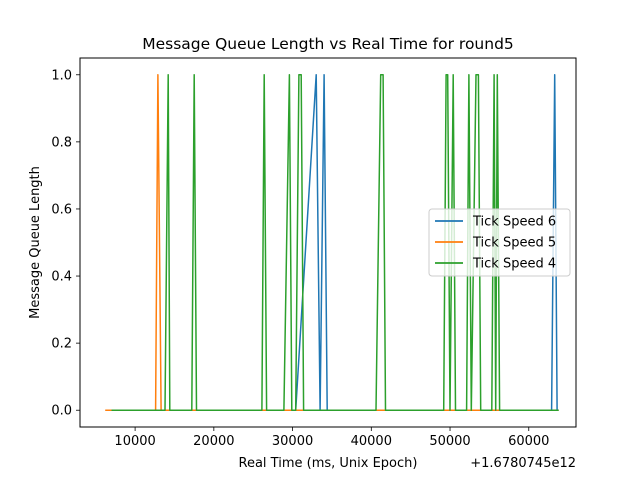 This screenshot has height=480, width=640. What do you see at coordinates (35, 242) in the screenshot?
I see `y-axis-label: Message Queue Length` at bounding box center [35, 242].